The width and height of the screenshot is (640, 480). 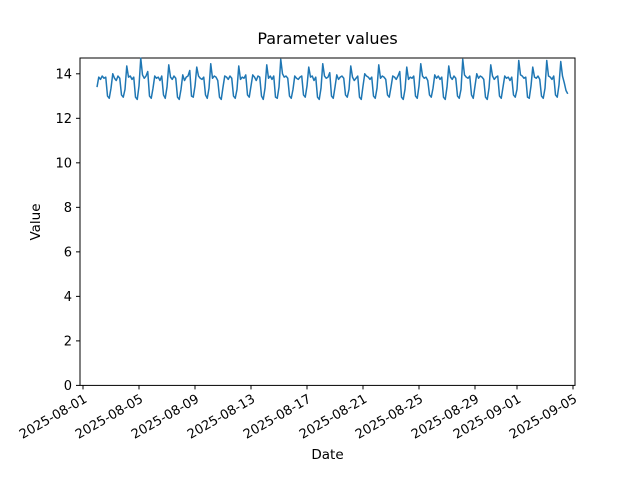 I want to click on y-tick-label: 8, so click(x=68, y=208).